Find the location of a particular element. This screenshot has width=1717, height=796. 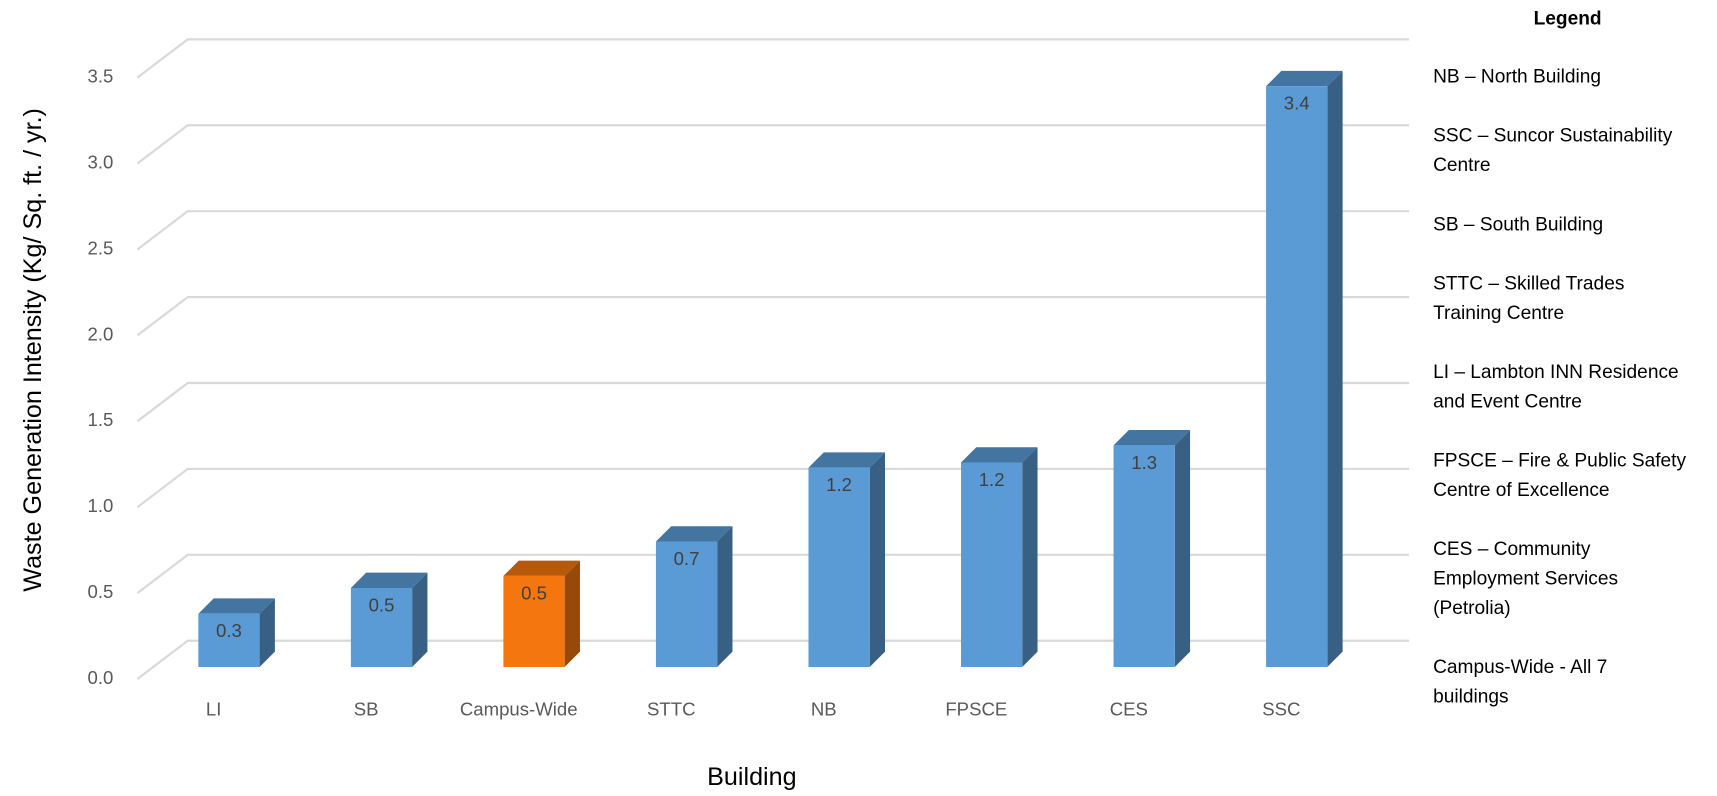

legend-entry: Centre of Excellence is located at coordinates (1521, 490).